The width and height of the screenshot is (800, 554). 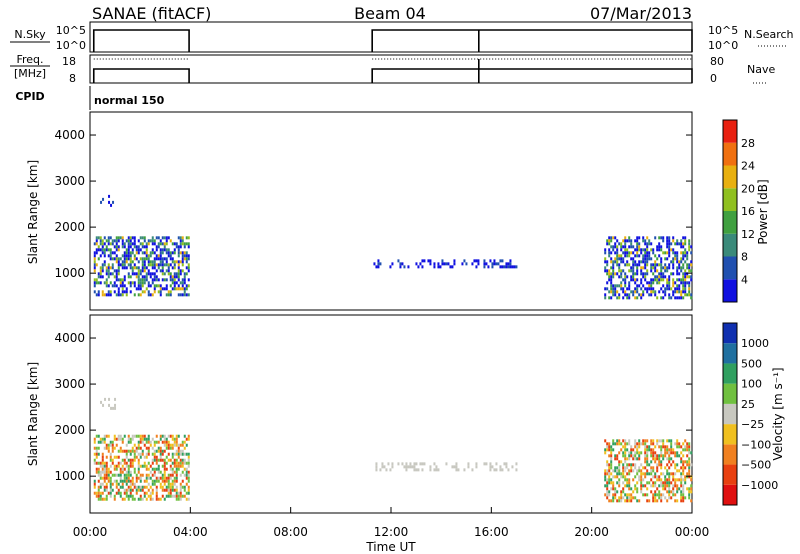 I want to click on velocity-colorbar-tick-4: −25, so click(x=752, y=424).